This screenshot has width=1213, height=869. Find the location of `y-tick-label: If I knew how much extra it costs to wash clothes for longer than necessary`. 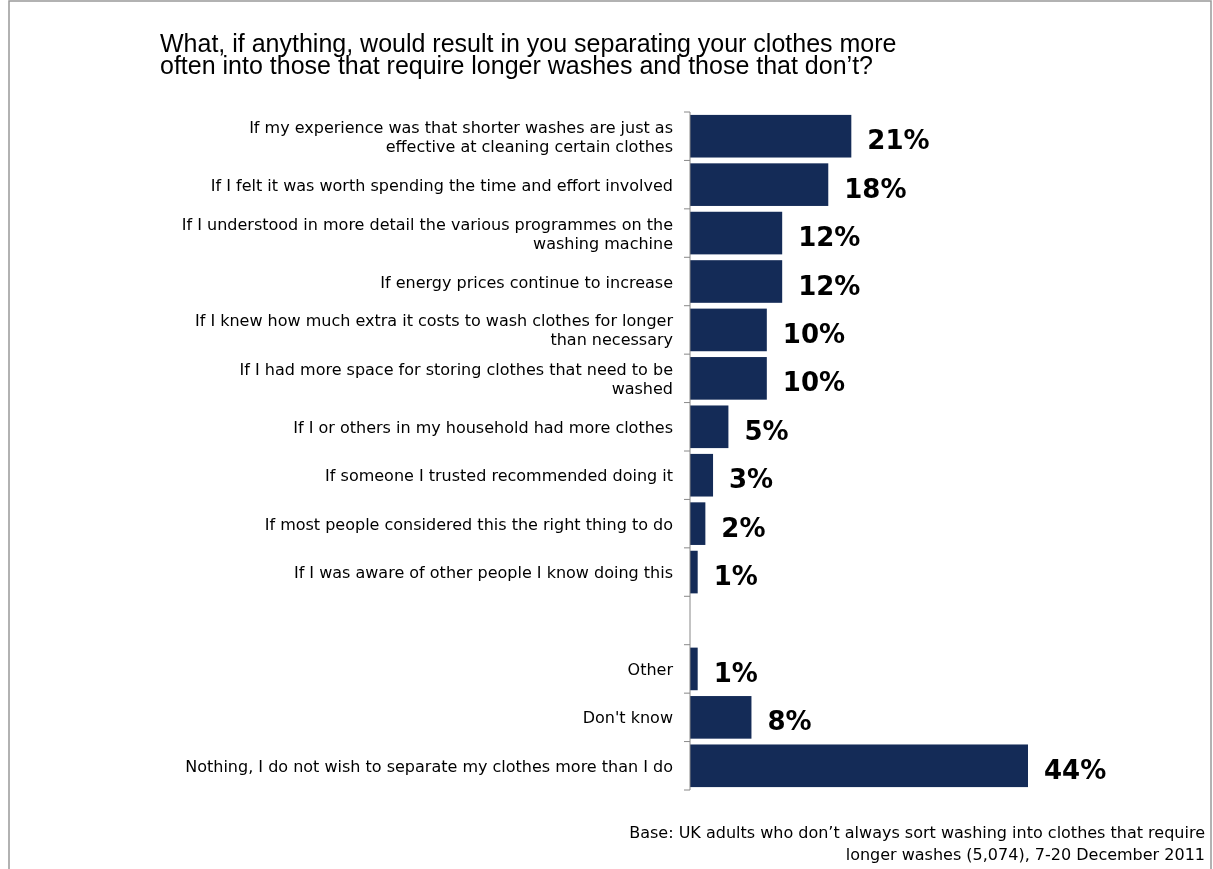

y-tick-label: If I knew how much extra it costs to wash clothes for longer than necessary is located at coordinates (434, 330).